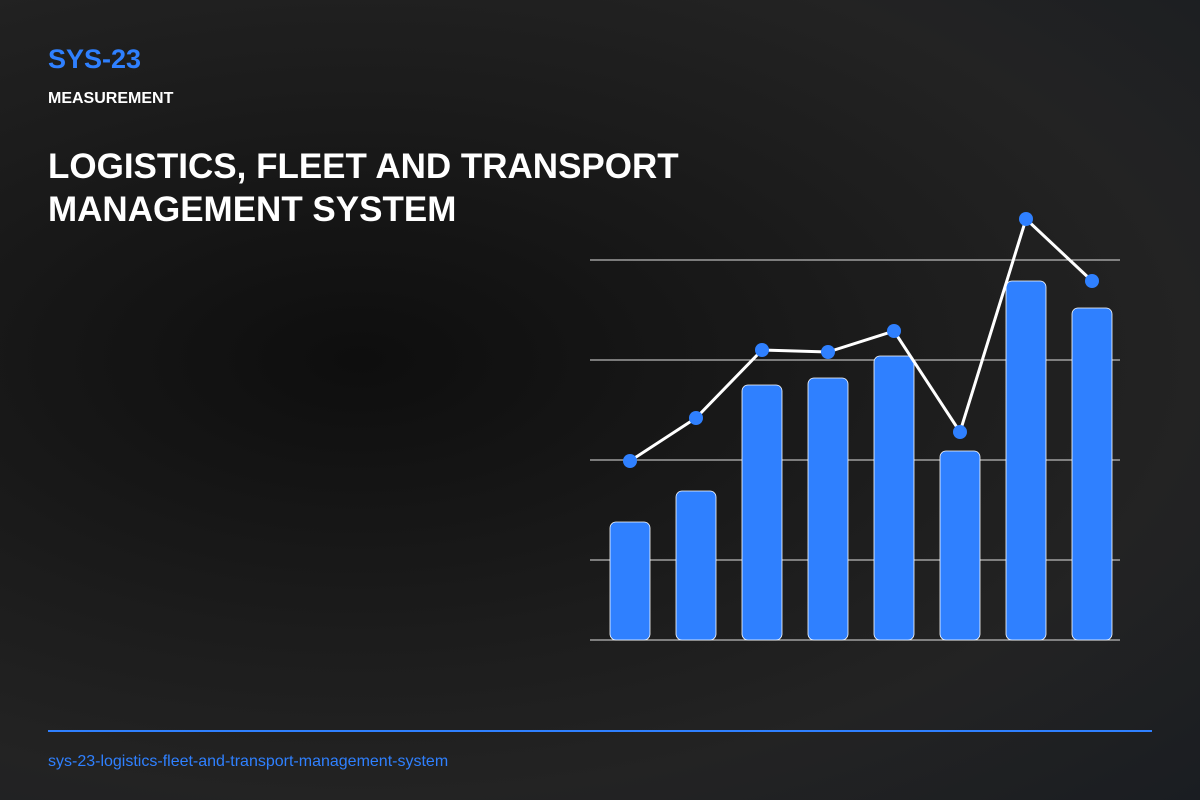 This screenshot has height=800, width=1200. What do you see at coordinates (95, 59) in the screenshot?
I see `code: SYS-23` at bounding box center [95, 59].